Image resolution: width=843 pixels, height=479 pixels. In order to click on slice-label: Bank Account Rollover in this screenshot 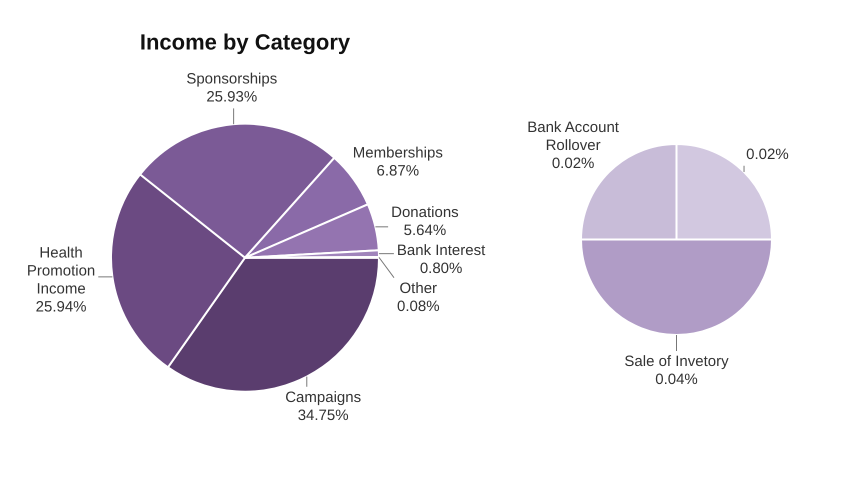, I will do `click(573, 136)`.